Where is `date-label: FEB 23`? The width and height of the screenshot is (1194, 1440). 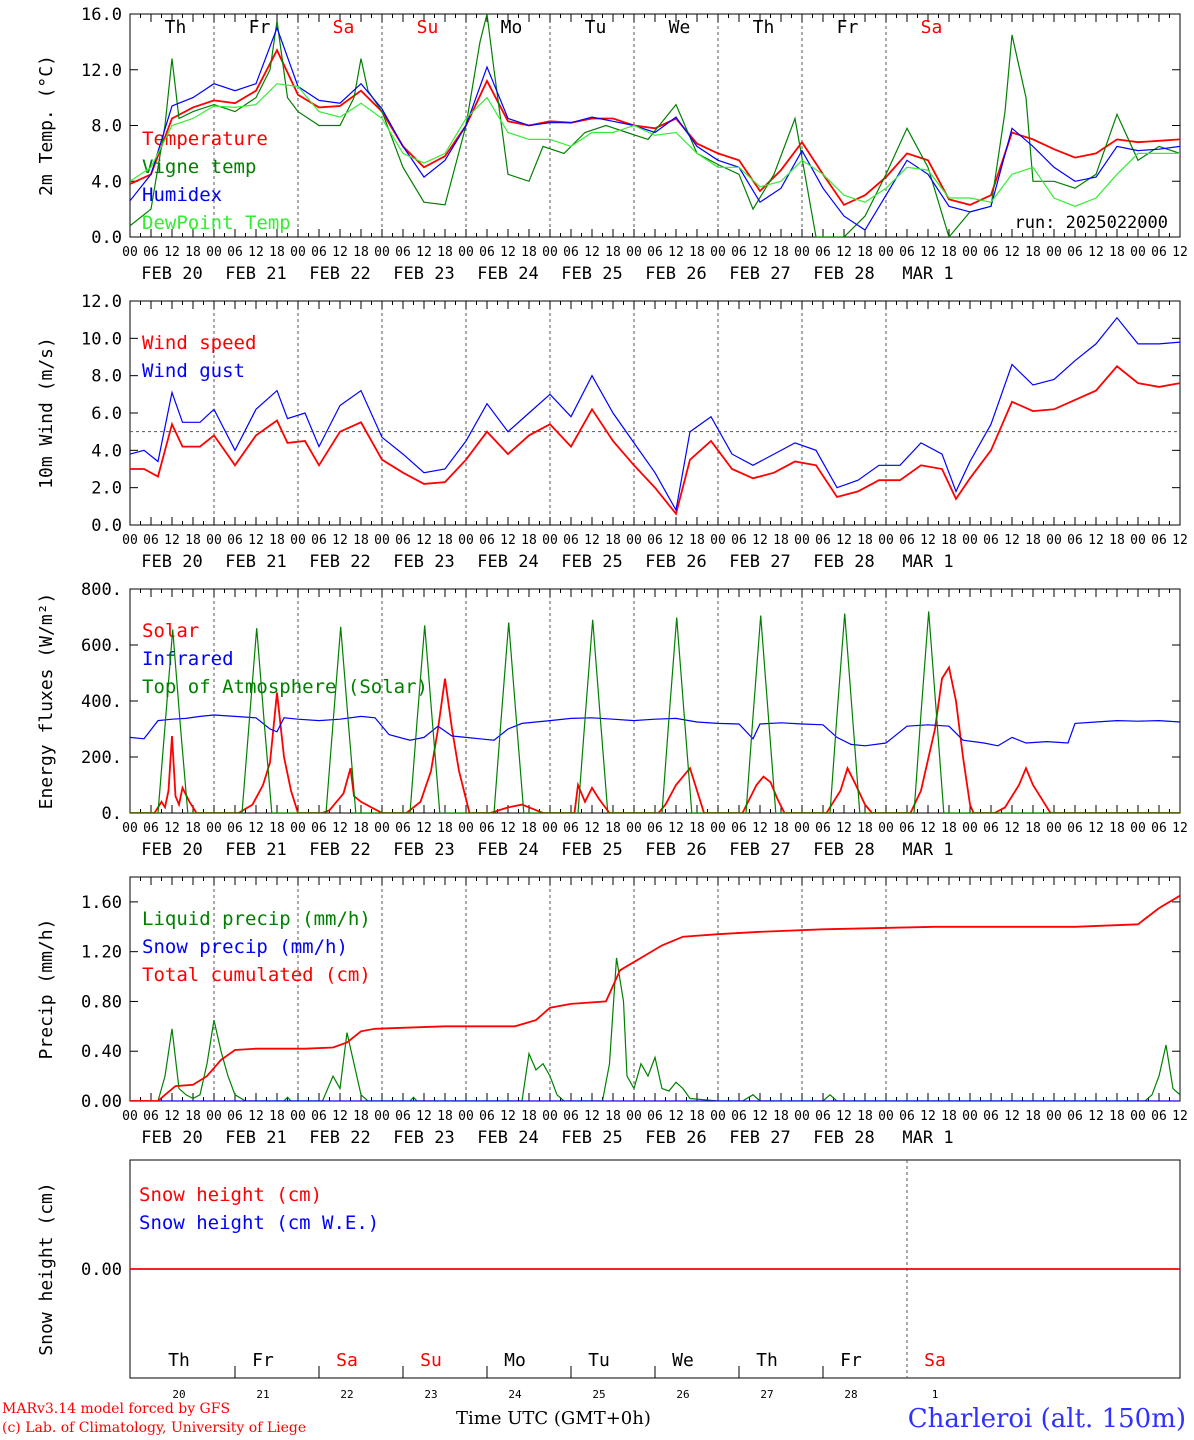 date-label: FEB 23 is located at coordinates (423, 850).